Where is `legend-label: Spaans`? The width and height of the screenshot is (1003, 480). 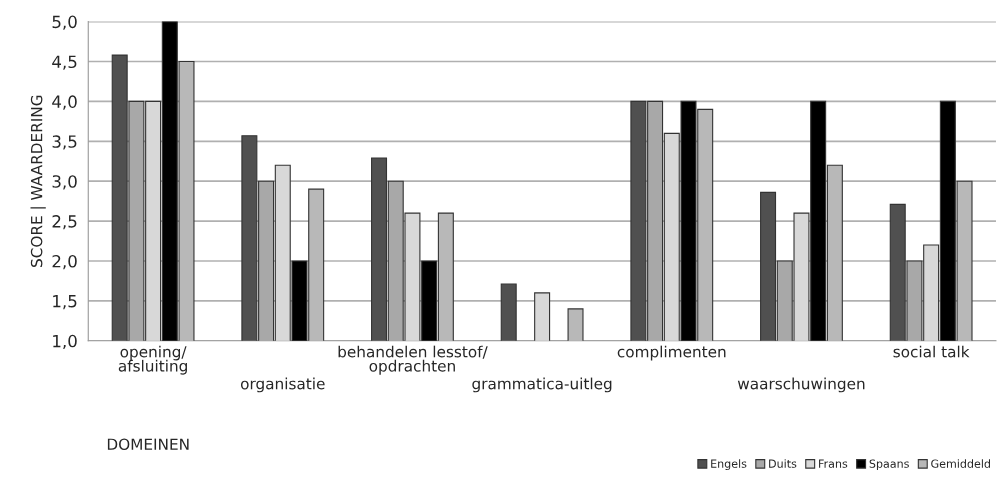
legend-label: Spaans is located at coordinates (889, 464).